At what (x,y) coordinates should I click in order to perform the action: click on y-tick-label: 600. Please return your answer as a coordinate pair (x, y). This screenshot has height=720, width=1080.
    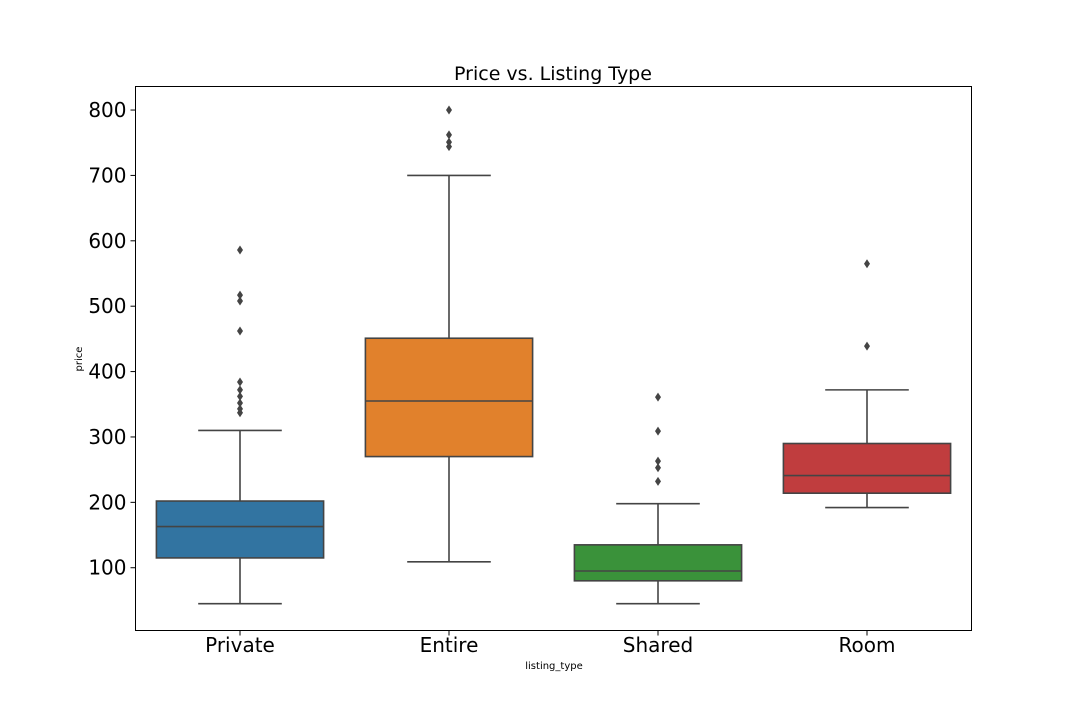
    Looking at the image, I should click on (107, 241).